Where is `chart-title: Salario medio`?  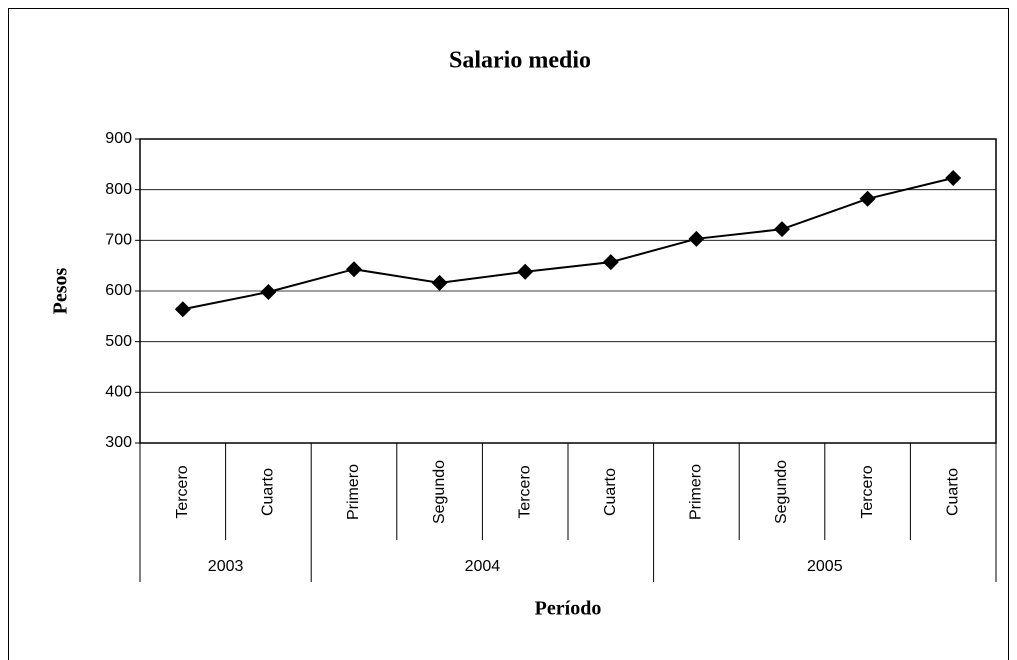
chart-title: Salario medio is located at coordinates (520, 61).